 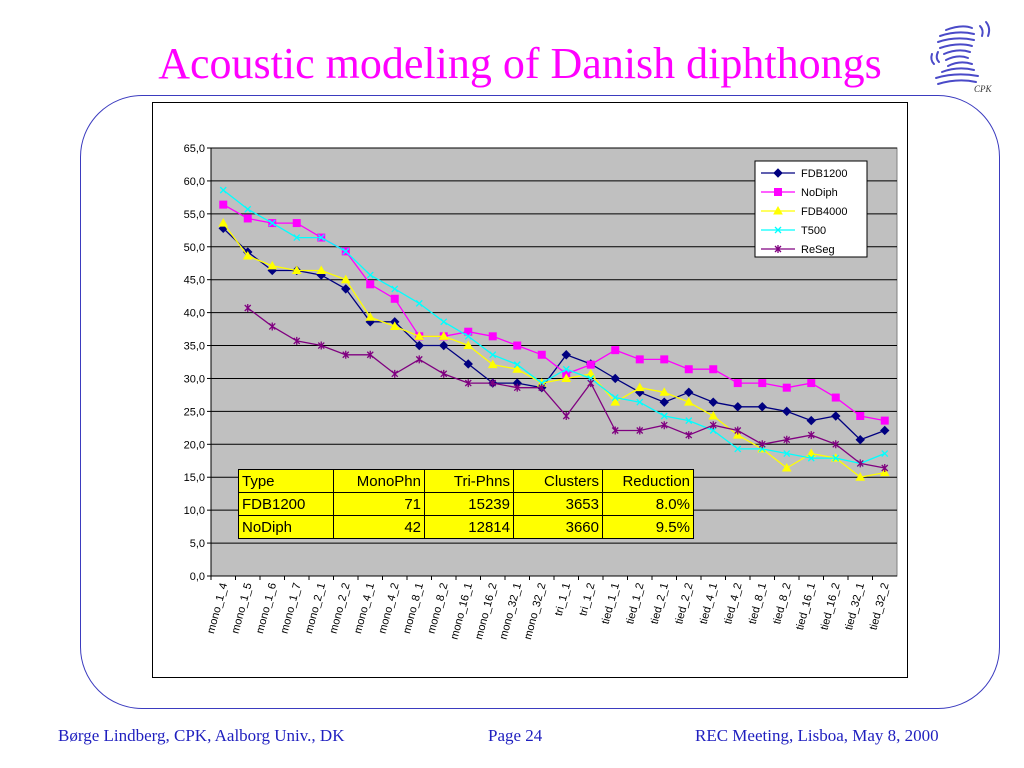 What do you see at coordinates (194, 248) in the screenshot?
I see `y-tick-label: 50,0` at bounding box center [194, 248].